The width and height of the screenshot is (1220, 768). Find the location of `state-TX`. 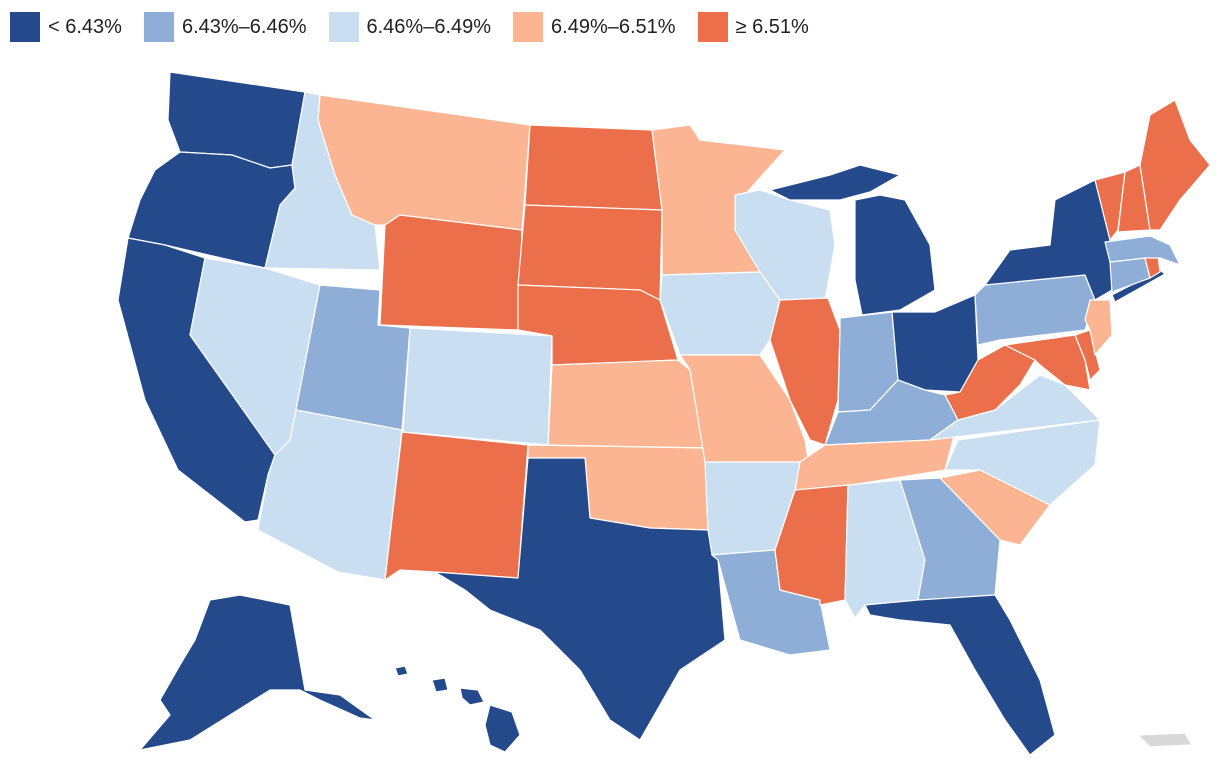

state-TX is located at coordinates (580, 599).